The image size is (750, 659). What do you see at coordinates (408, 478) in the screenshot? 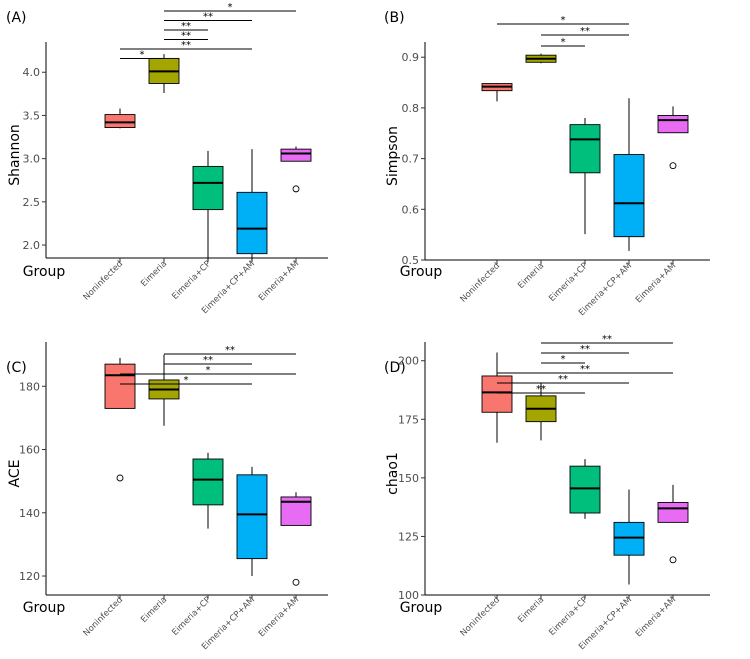
I see `y-tick-label: 150` at bounding box center [408, 478].